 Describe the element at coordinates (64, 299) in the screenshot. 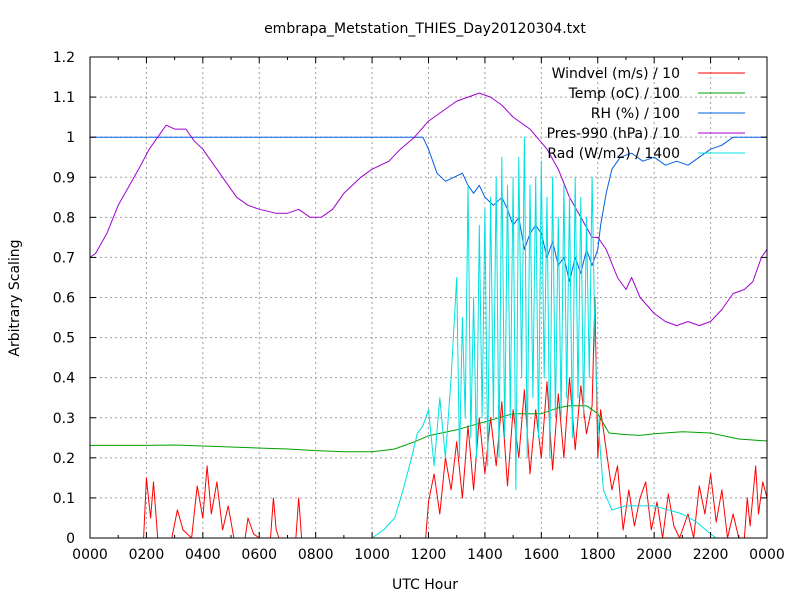

I see `y-tick-label: 0.6` at that location.